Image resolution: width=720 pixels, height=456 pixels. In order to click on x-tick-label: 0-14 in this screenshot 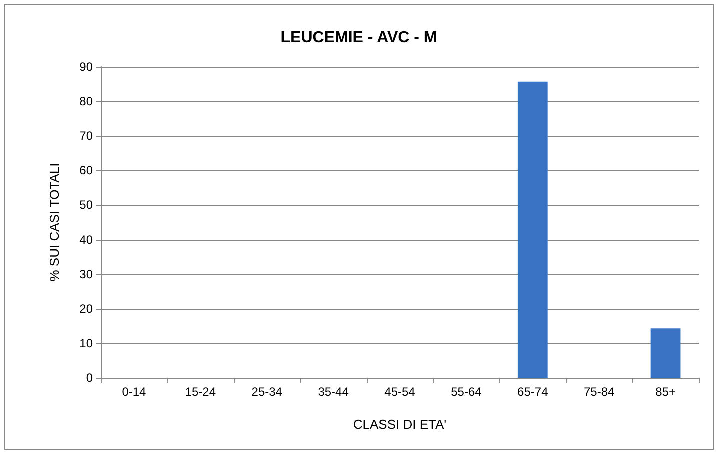, I will do `click(134, 392)`.